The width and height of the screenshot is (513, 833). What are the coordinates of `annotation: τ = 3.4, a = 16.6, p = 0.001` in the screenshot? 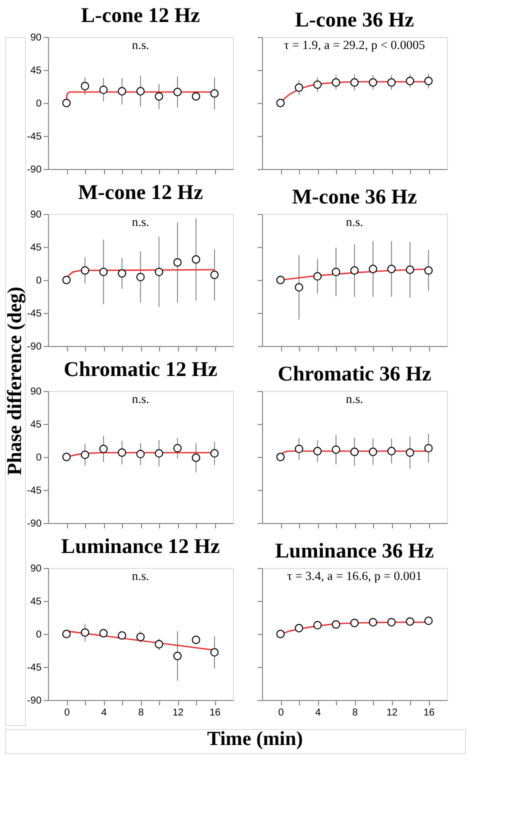 It's located at (354, 576).